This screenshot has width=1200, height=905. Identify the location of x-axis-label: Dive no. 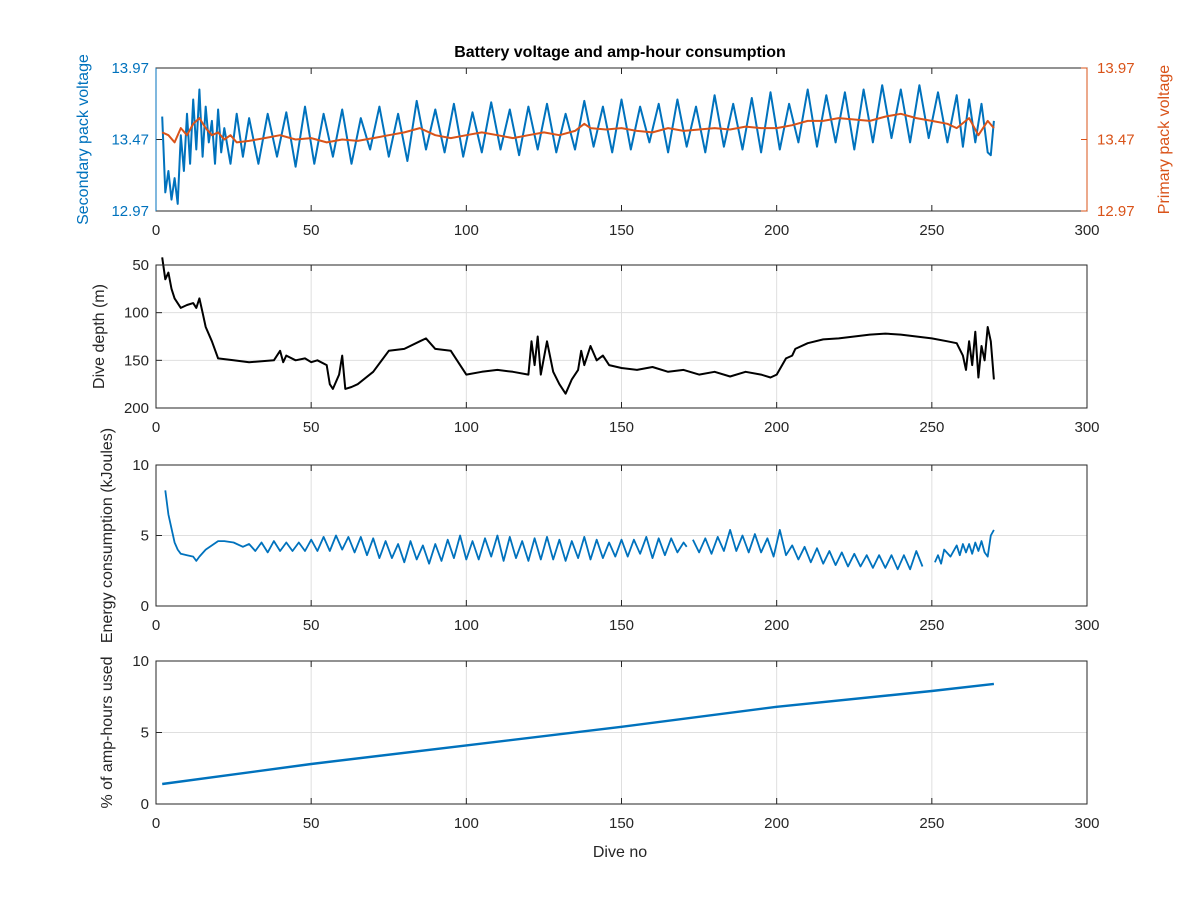
(620, 852).